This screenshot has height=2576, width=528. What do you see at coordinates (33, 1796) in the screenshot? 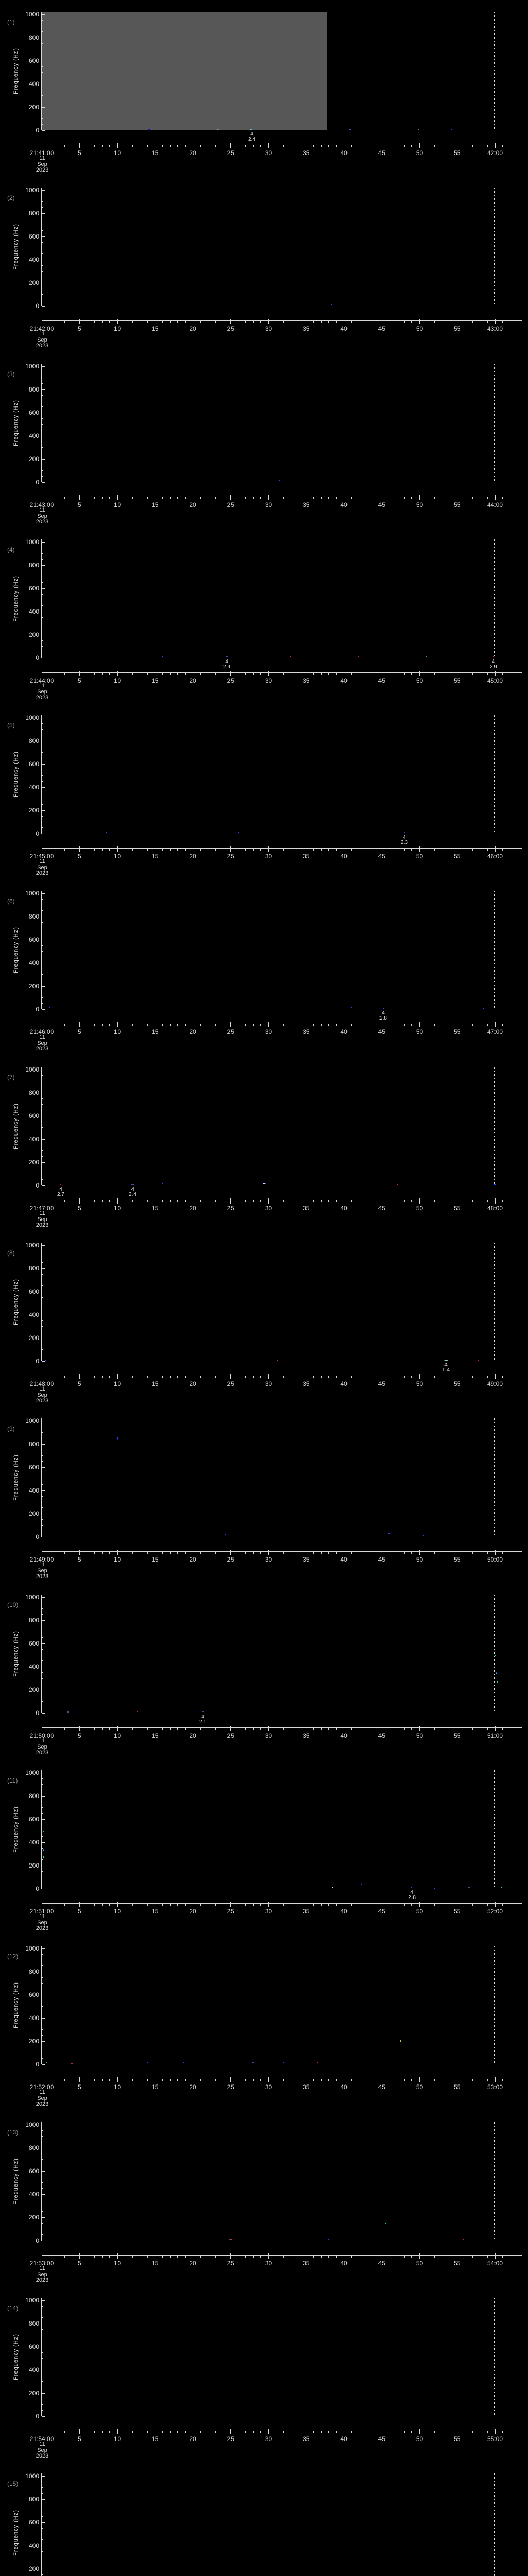
I see `y-tick-label: 800` at bounding box center [33, 1796].